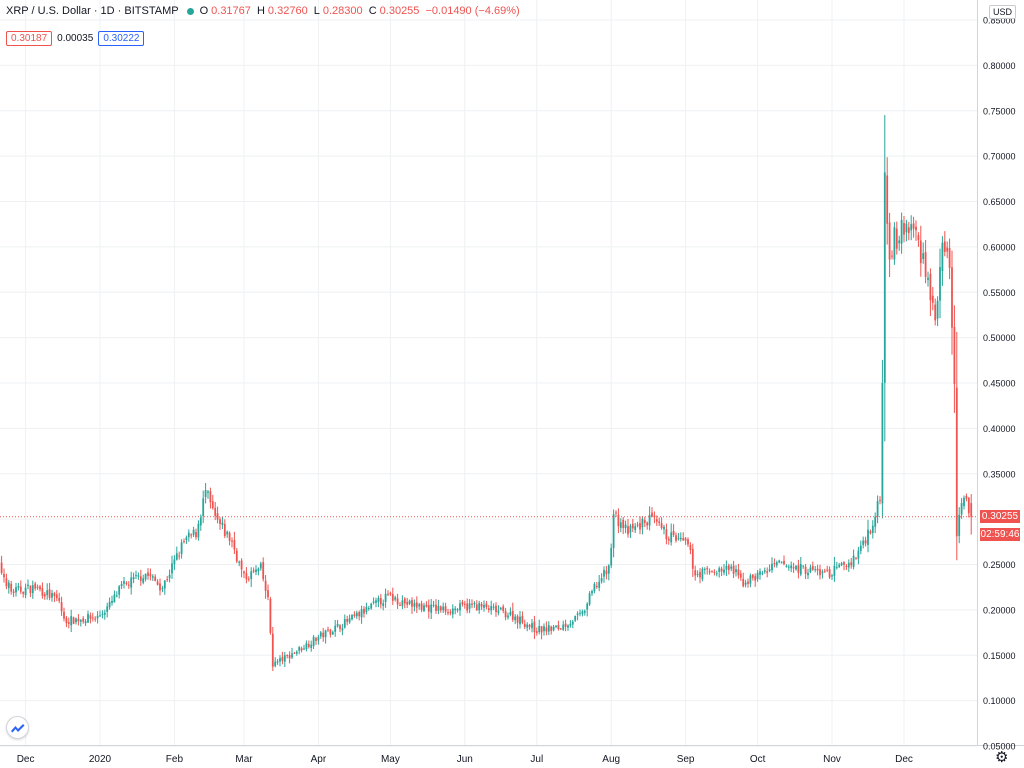  I want to click on symbol-title: XRP / U.S. Dollar · 1D · BITSTAMP, so click(92, 11).